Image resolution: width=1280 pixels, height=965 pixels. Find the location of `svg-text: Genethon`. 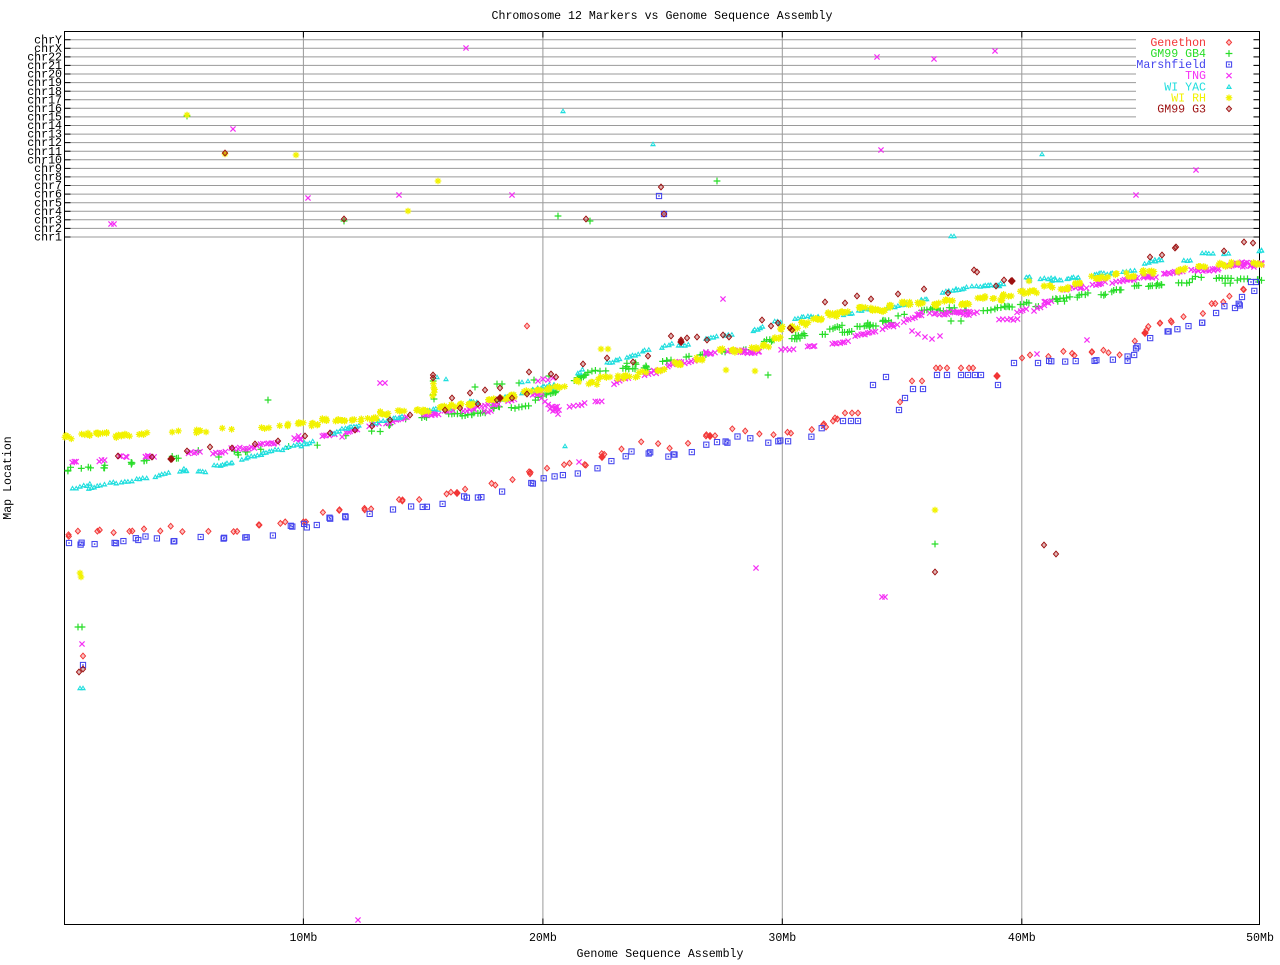

svg-text: Genethon is located at coordinates (1178, 43).